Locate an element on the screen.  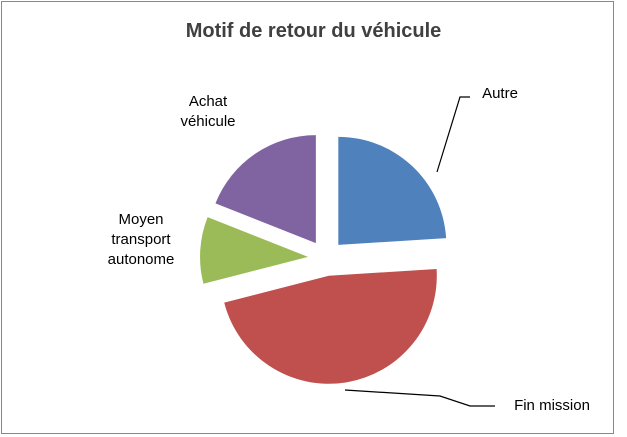
slice-label: Autre is located at coordinates (500, 93).